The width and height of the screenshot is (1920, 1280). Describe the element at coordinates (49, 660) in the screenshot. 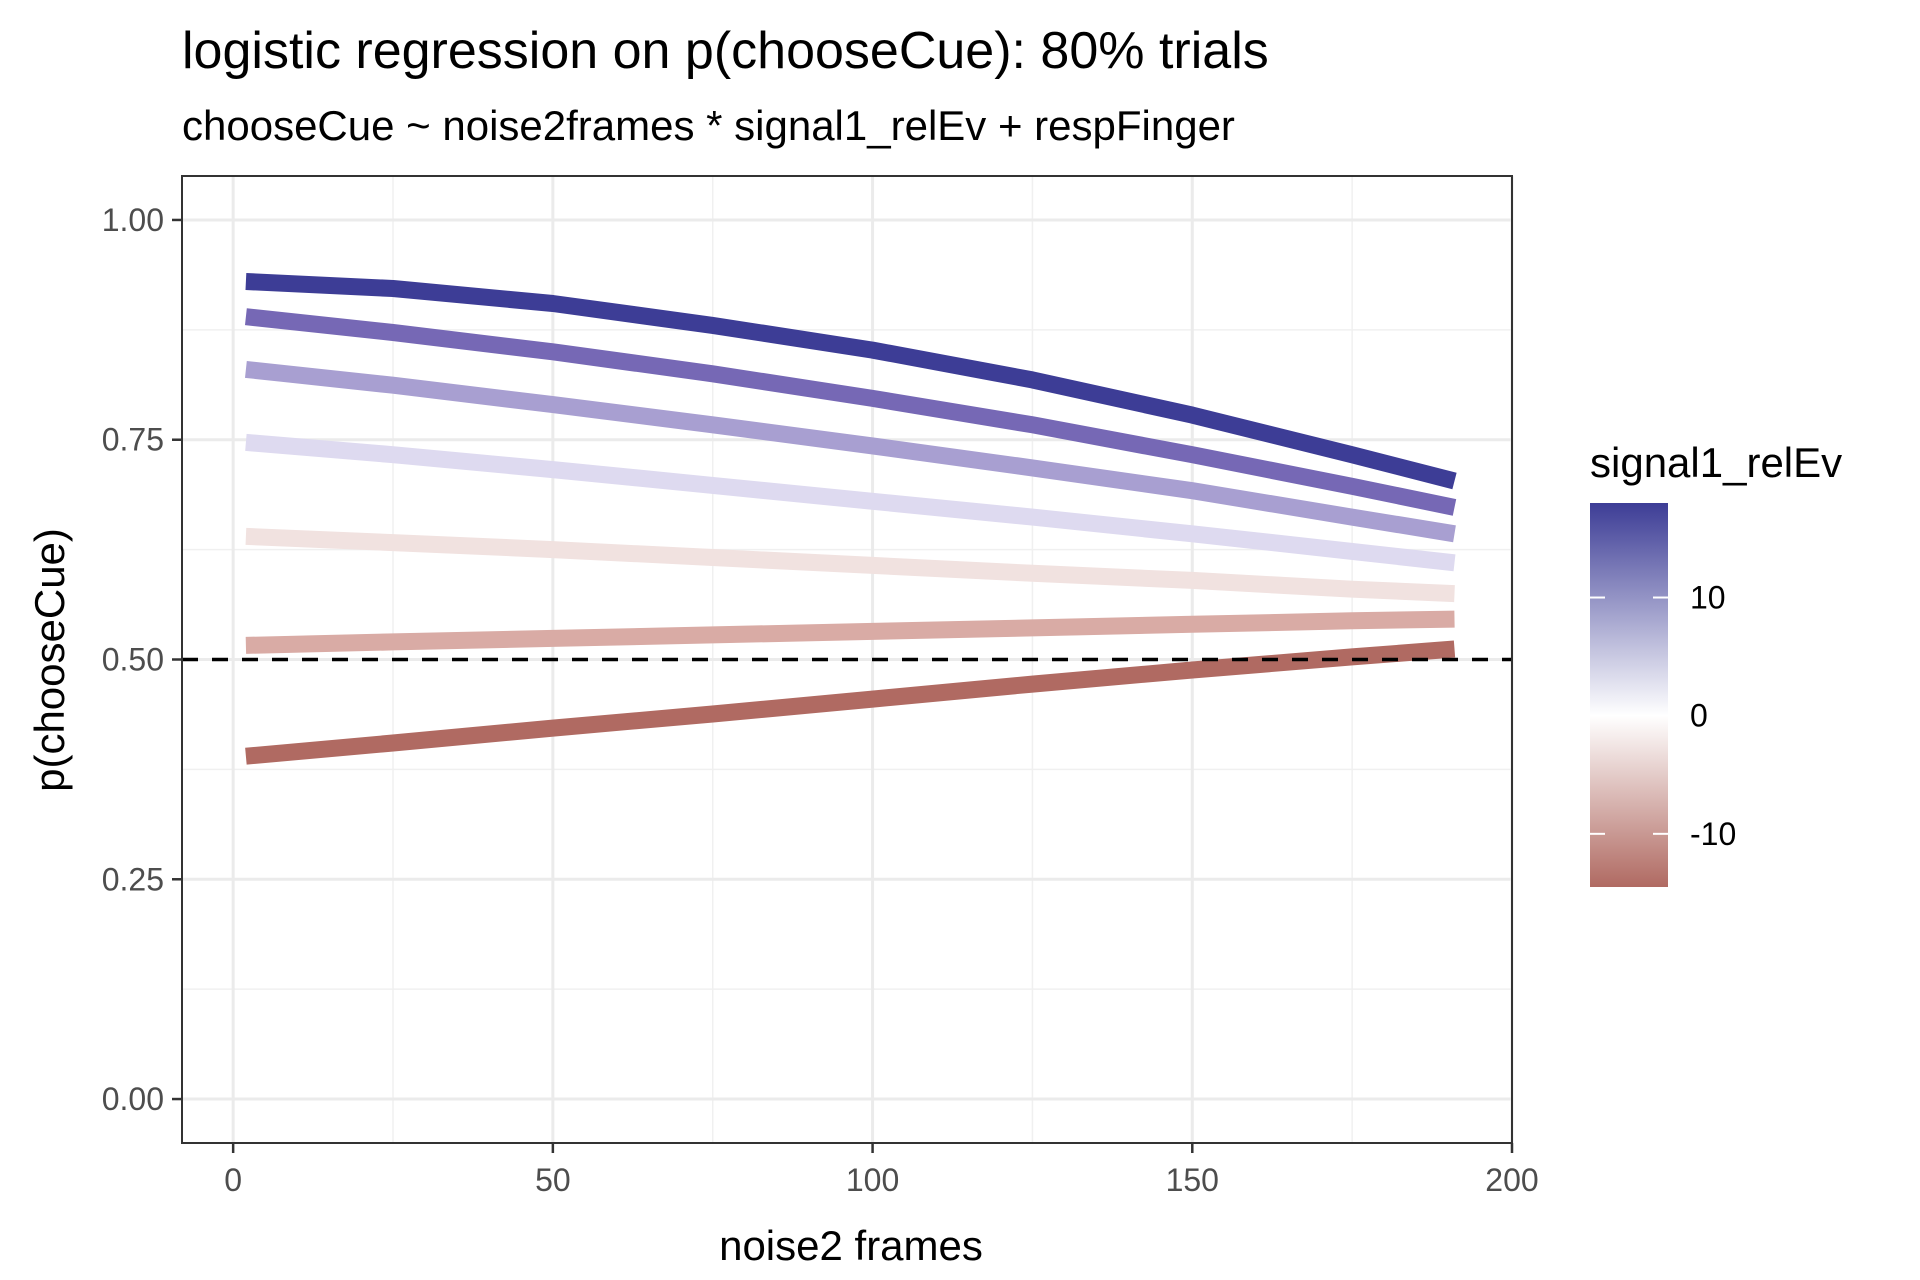

I see `y-axis-title: p(chooseCue)` at that location.